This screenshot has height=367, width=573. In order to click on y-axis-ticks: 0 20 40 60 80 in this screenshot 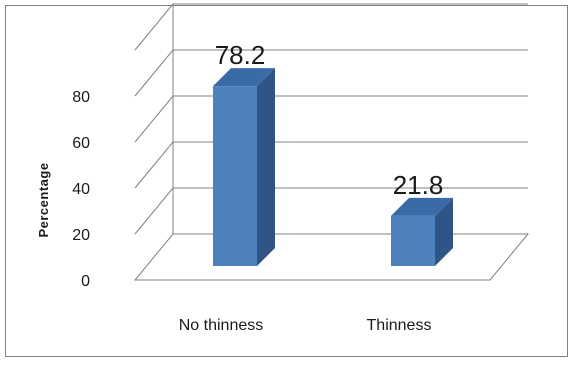, I will do `click(81, 189)`.